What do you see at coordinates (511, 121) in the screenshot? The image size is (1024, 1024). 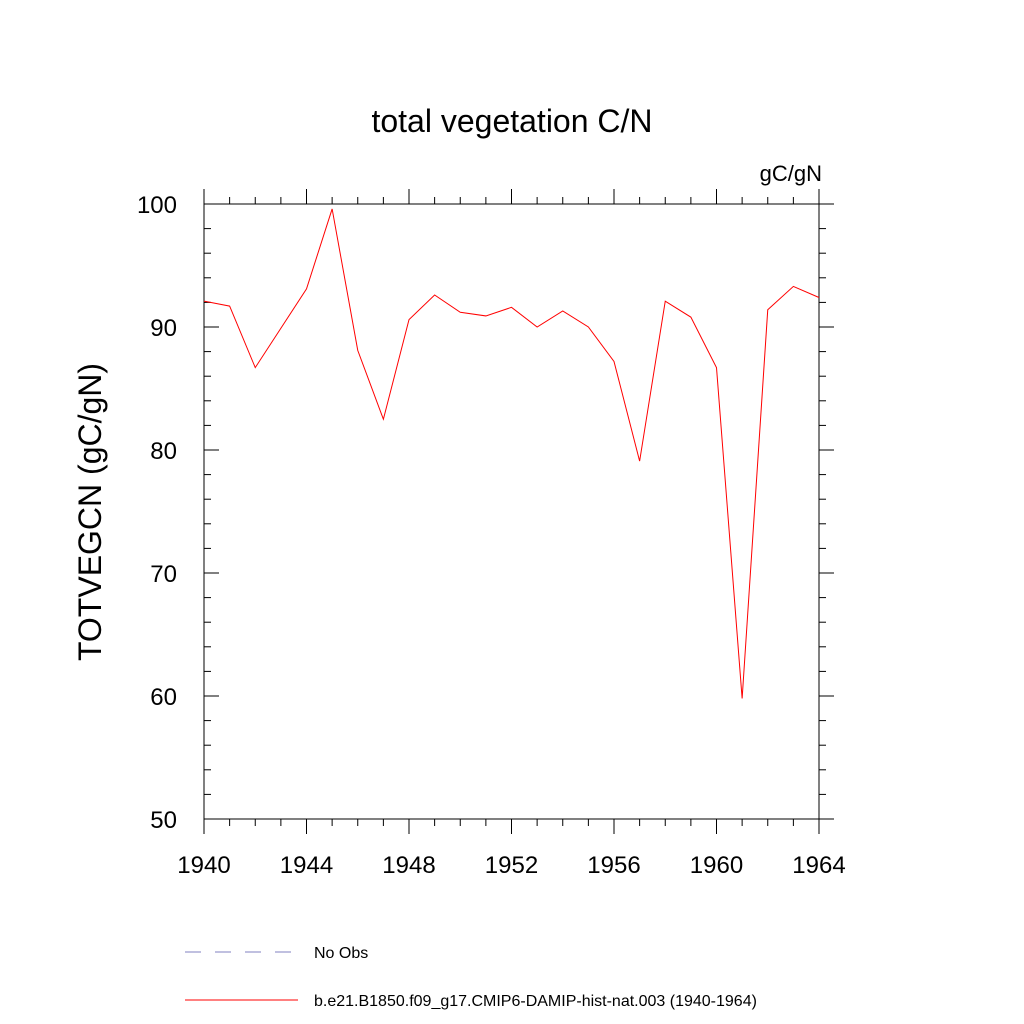 I see `chart-title: total vegetation C/N` at bounding box center [511, 121].